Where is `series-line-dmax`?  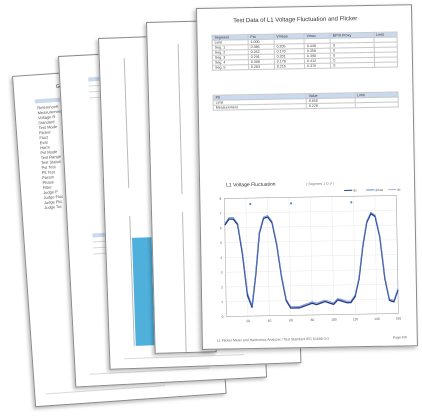 series-line-dmax is located at coordinates (311, 259).